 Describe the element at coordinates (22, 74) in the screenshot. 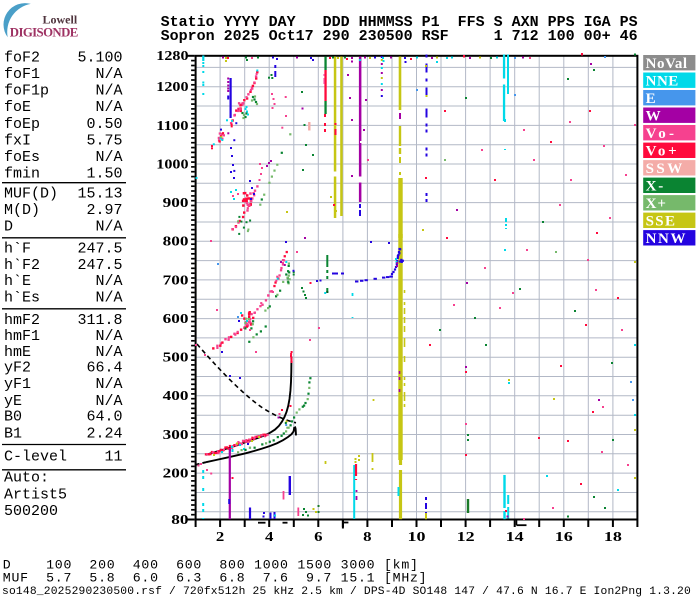

I see `svg-text: foF1` at that location.